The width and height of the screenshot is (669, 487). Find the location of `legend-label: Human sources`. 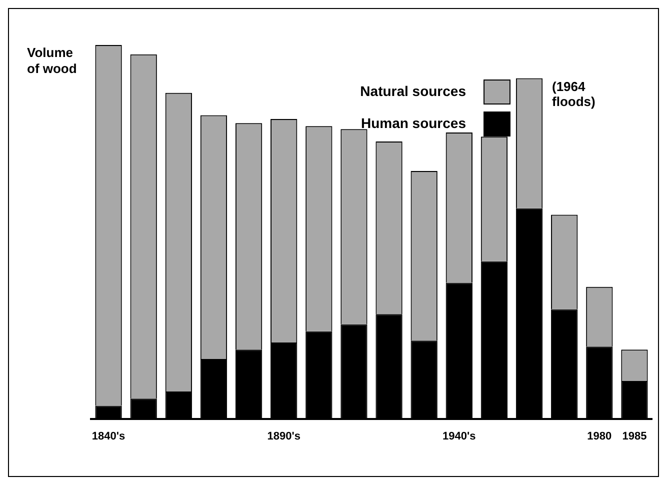

legend-label: Human sources is located at coordinates (413, 122).